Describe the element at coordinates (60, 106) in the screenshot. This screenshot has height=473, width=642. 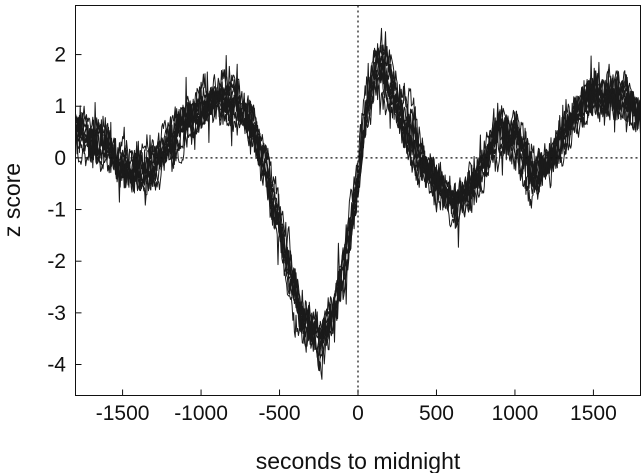
I see `y-tick-label: 1` at that location.